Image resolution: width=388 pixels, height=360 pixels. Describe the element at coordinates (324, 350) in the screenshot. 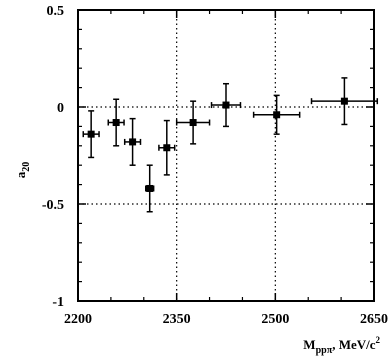

I see `x-axis-label-sub: ppπ` at that location.